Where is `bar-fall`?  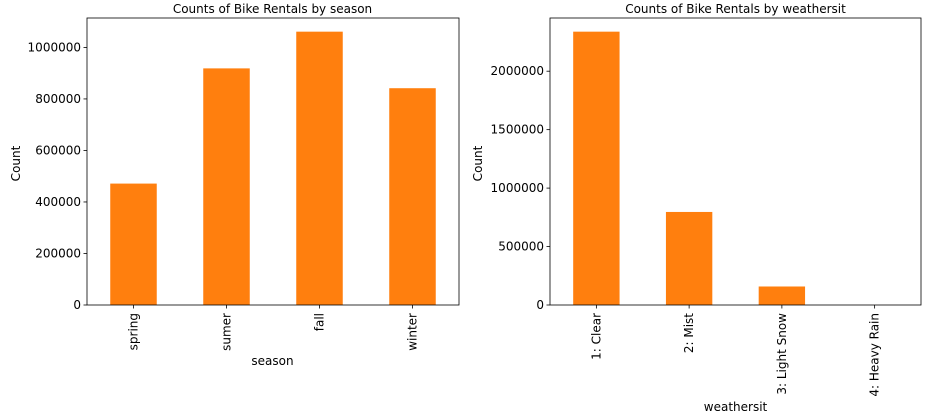 bar-fall is located at coordinates (319, 168).